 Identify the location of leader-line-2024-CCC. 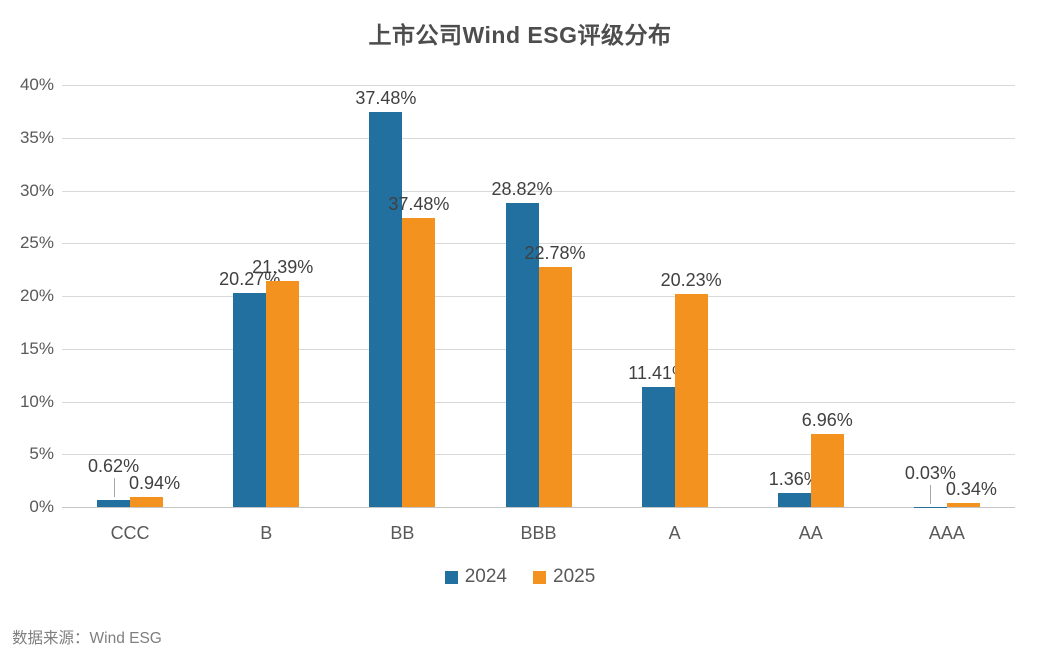
(114, 488).